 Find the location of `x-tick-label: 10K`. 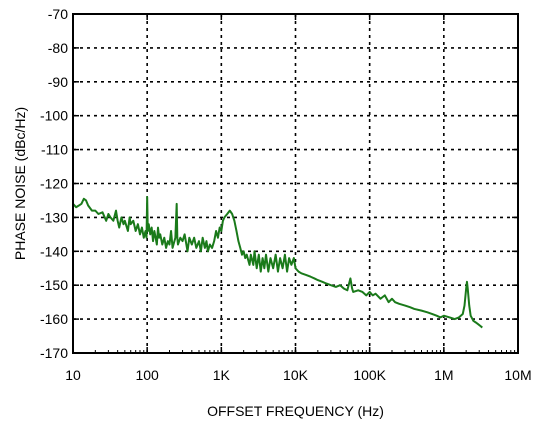

x-tick-label: 10K is located at coordinates (296, 375).